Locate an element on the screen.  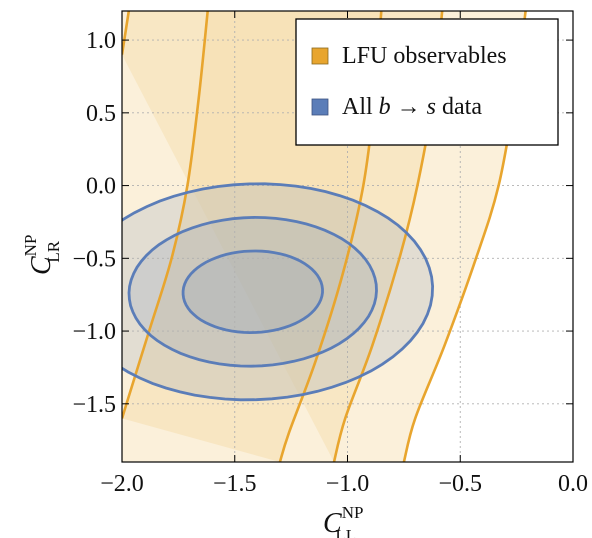
x-tick-label: −1.5 is located at coordinates (235, 484).